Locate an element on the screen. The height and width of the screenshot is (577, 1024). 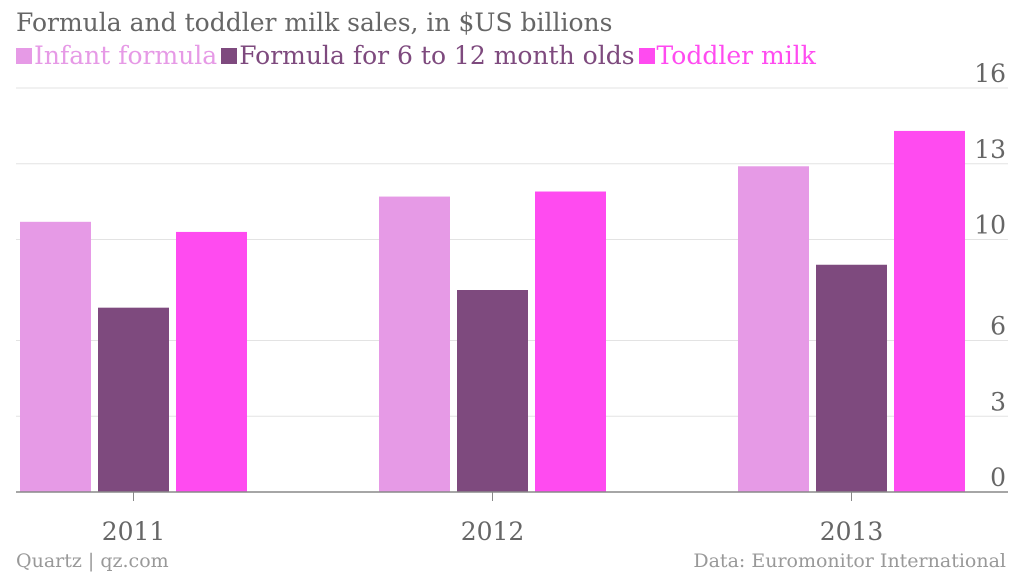
legend-label-toddler-milk: Toddler milk is located at coordinates (736, 55).